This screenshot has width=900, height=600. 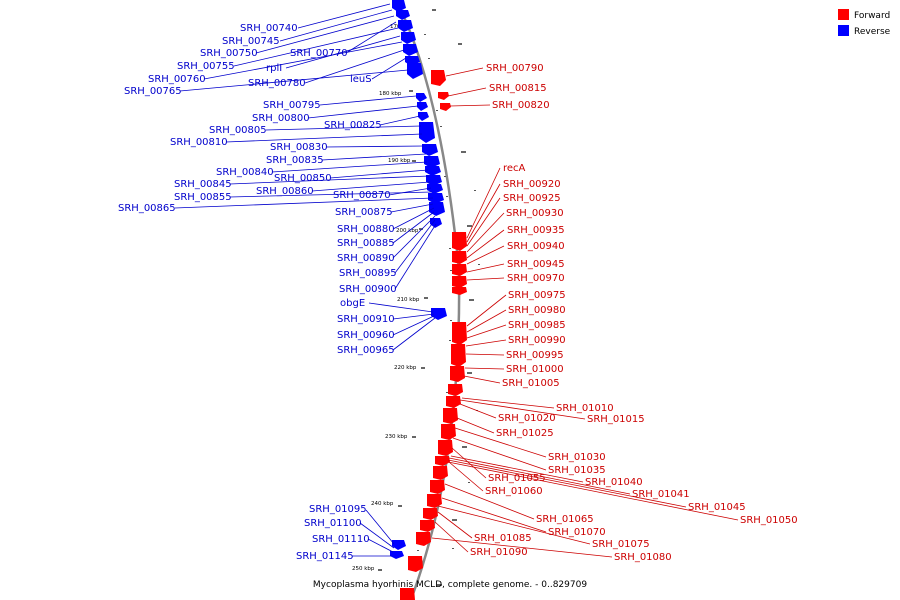 I want to click on gene-label: SRH_01040, so click(x=614, y=482).